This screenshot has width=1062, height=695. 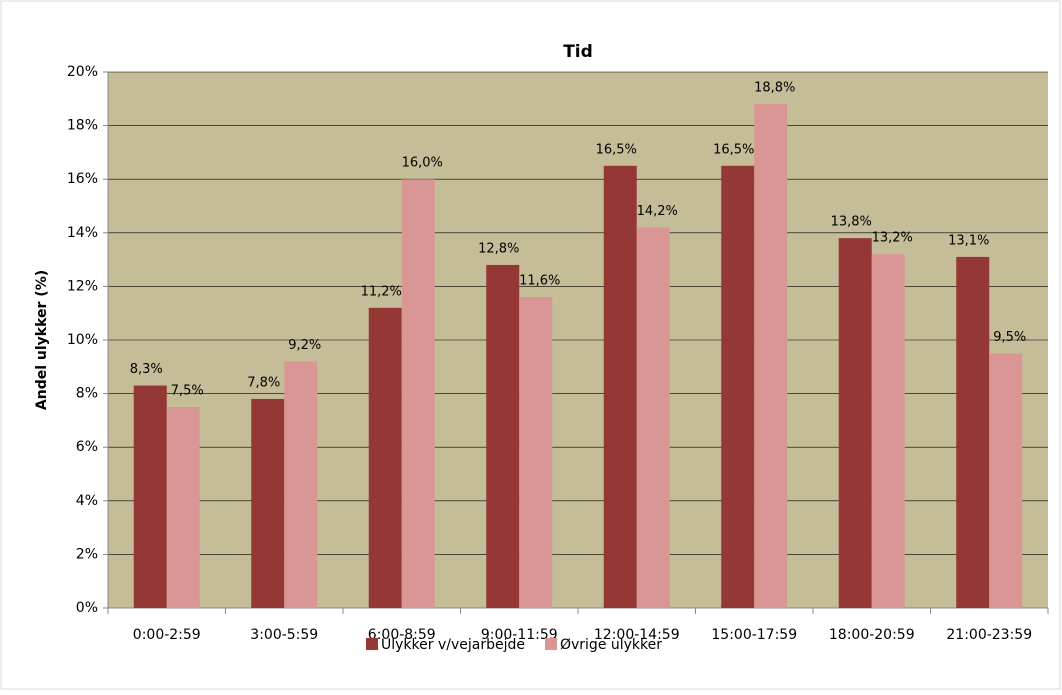 What do you see at coordinates (422, 163) in the screenshot?
I see `value-label: 16,0%` at bounding box center [422, 163].